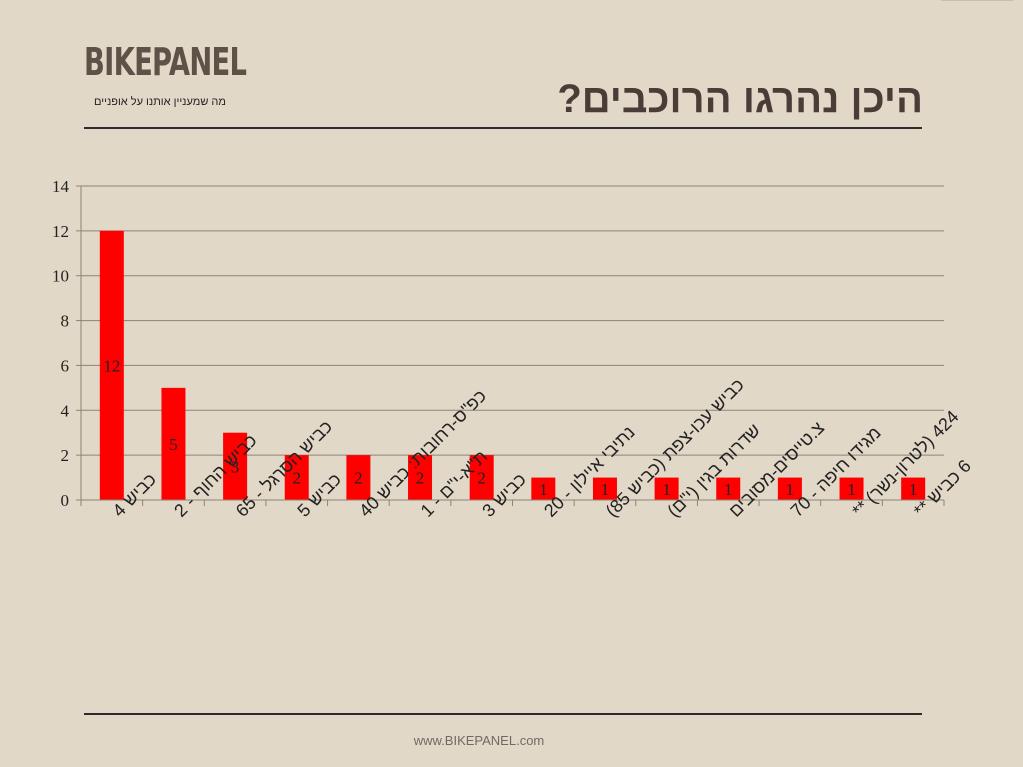  What do you see at coordinates (740, 99) in the screenshot?
I see `slide-title: היכן נהרגו הרוכבים?` at bounding box center [740, 99].